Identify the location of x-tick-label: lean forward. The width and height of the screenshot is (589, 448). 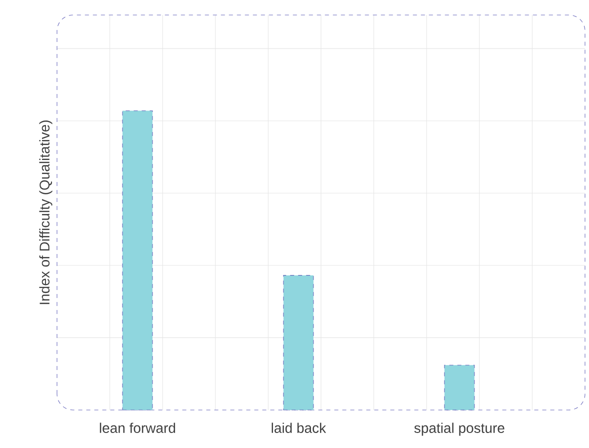
(138, 427).